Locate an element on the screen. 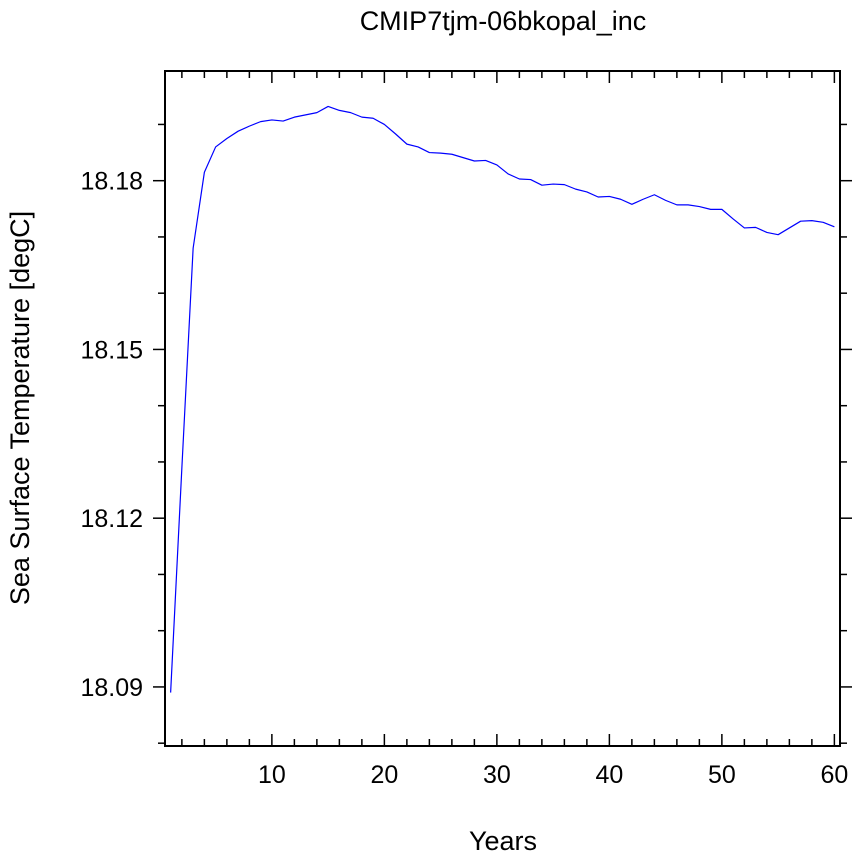  x-tick-label: 40 is located at coordinates (609, 775).